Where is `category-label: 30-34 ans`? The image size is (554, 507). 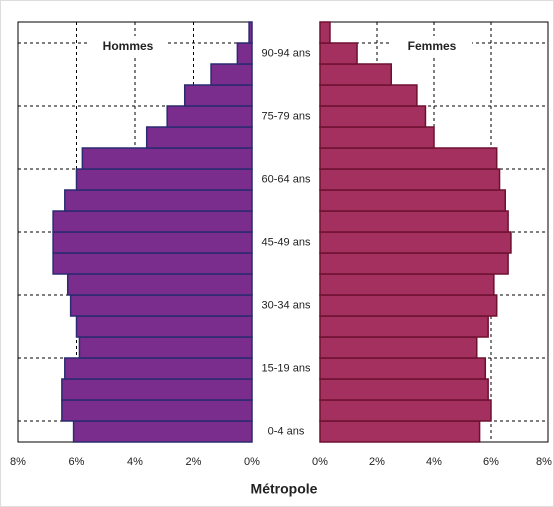
category-label: 30-34 ans is located at coordinates (286, 305).